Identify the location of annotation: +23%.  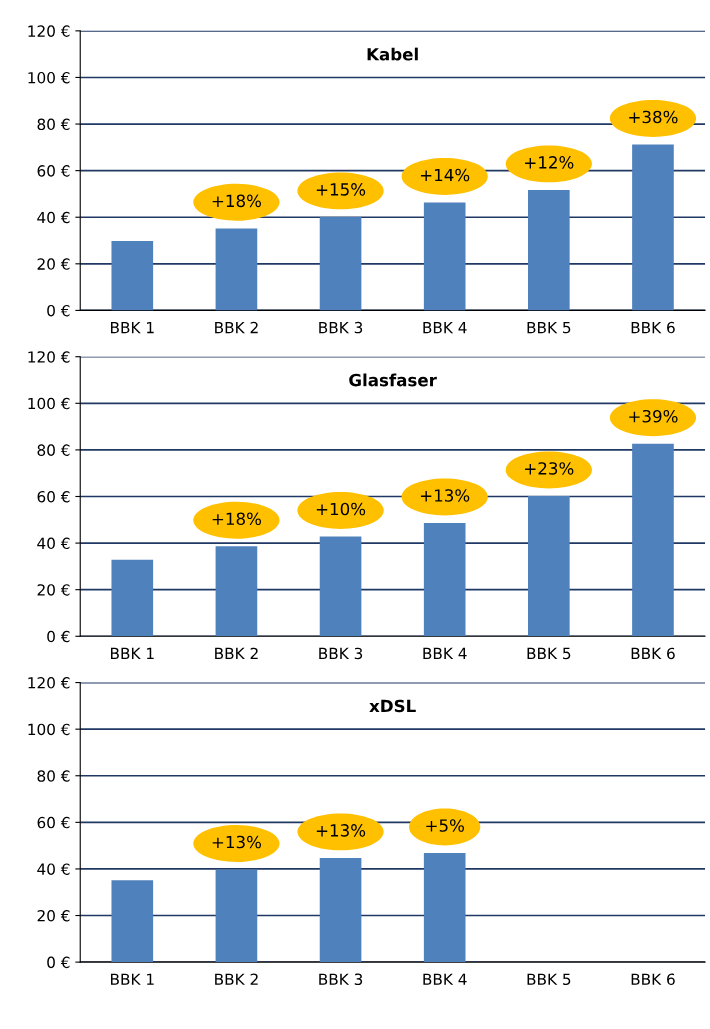
(549, 468).